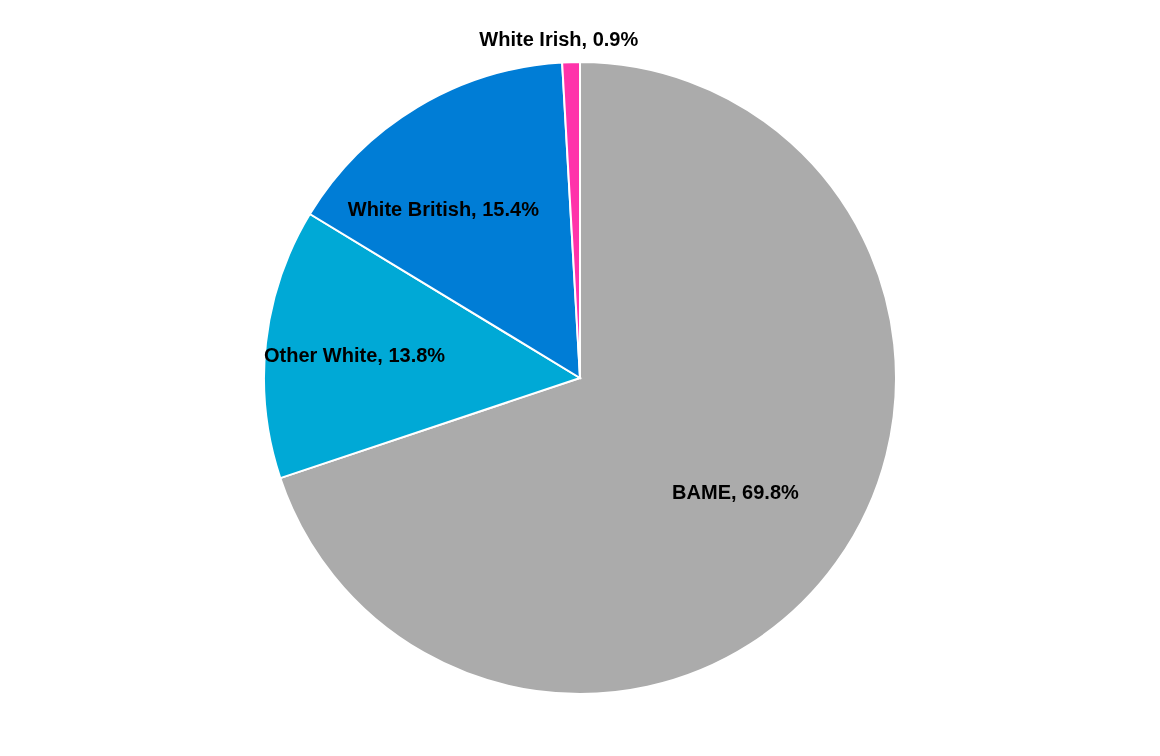 The image size is (1160, 756). Describe the element at coordinates (505, 209) in the screenshot. I see `data-label: , 15.4%` at that location.